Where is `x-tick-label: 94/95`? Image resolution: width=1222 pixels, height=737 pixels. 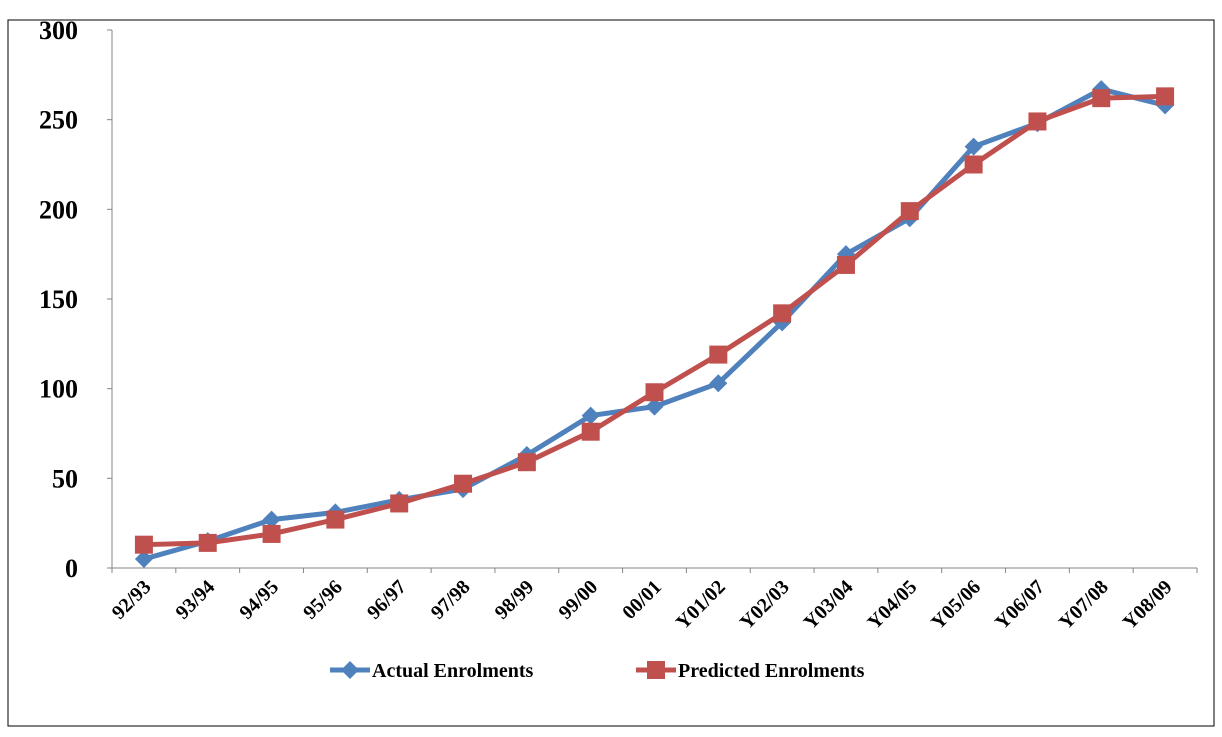
x-tick-label: 94/95 is located at coordinates (259, 600).